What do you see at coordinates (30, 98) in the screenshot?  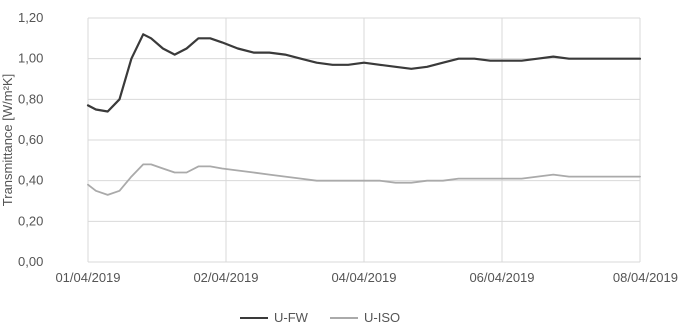 I see `y-tick-label: 0,80` at bounding box center [30, 98].